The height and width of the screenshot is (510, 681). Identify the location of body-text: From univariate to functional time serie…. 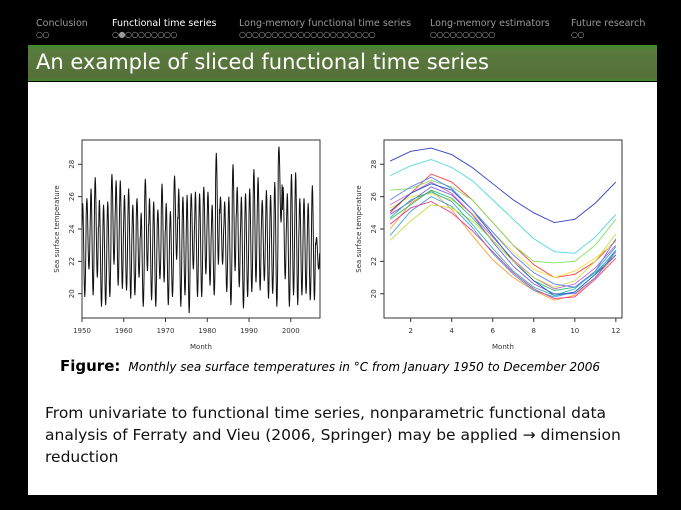
(333, 435).